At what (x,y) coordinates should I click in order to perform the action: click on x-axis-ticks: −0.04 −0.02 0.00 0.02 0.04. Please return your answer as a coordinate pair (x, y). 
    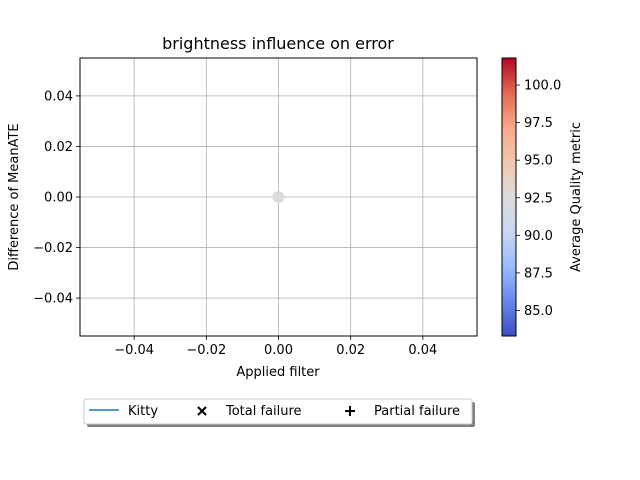
    Looking at the image, I should click on (275, 347).